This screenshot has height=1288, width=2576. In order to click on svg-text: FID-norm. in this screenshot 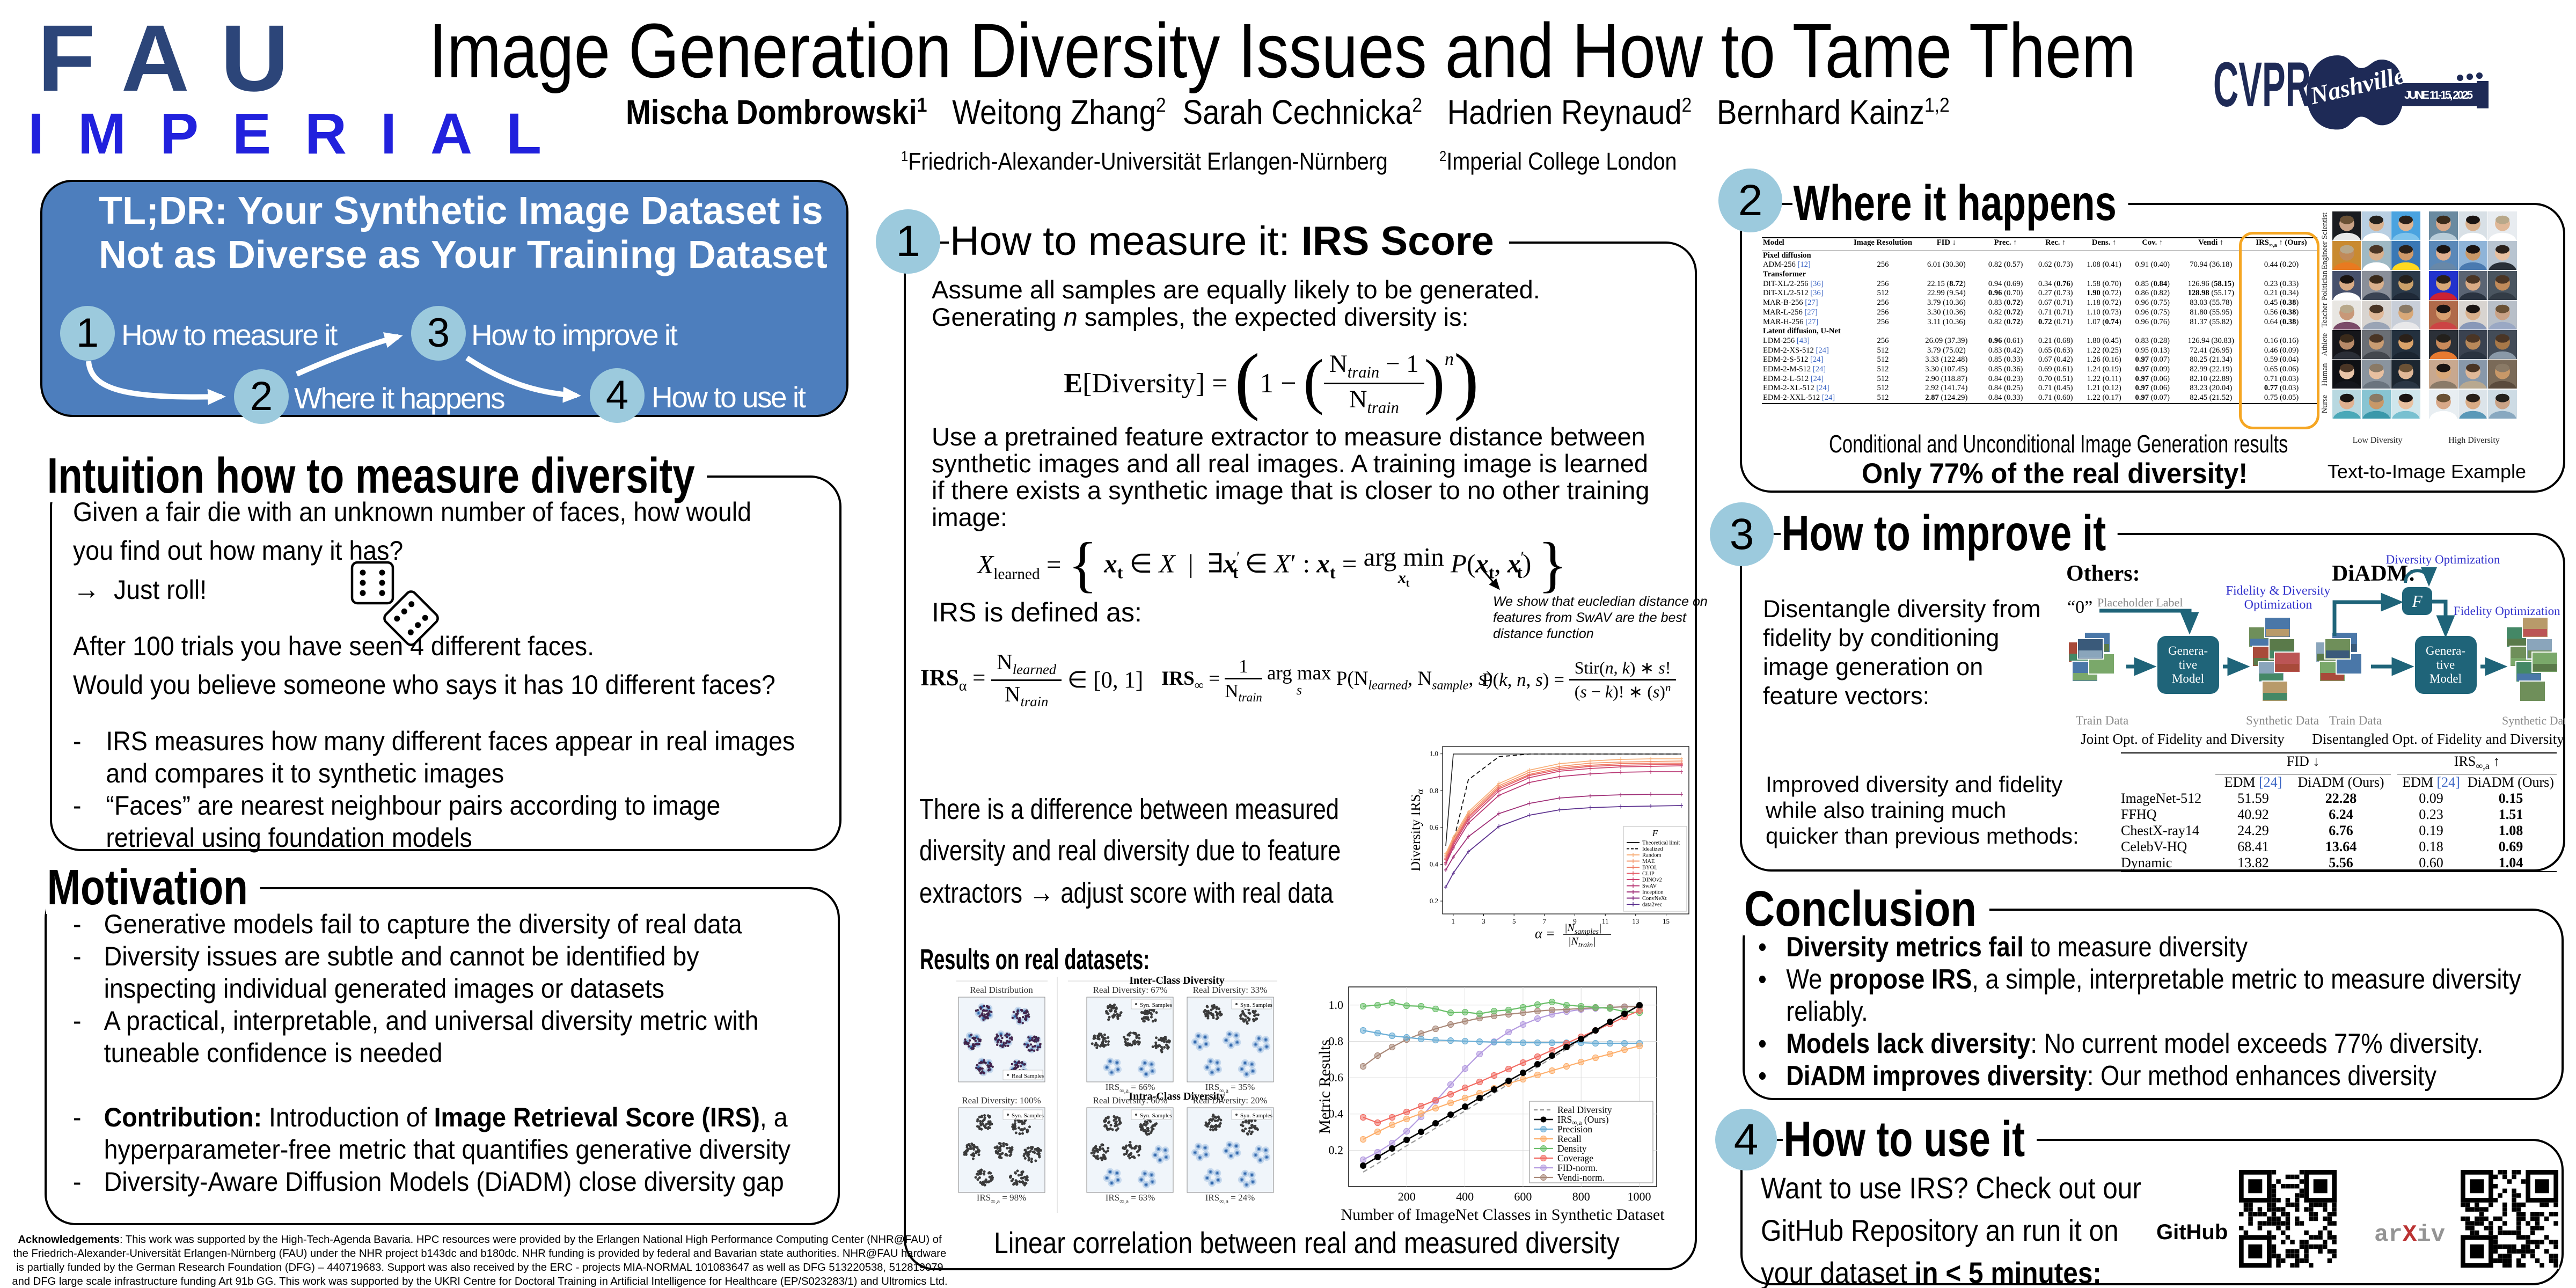, I will do `click(1577, 1167)`.